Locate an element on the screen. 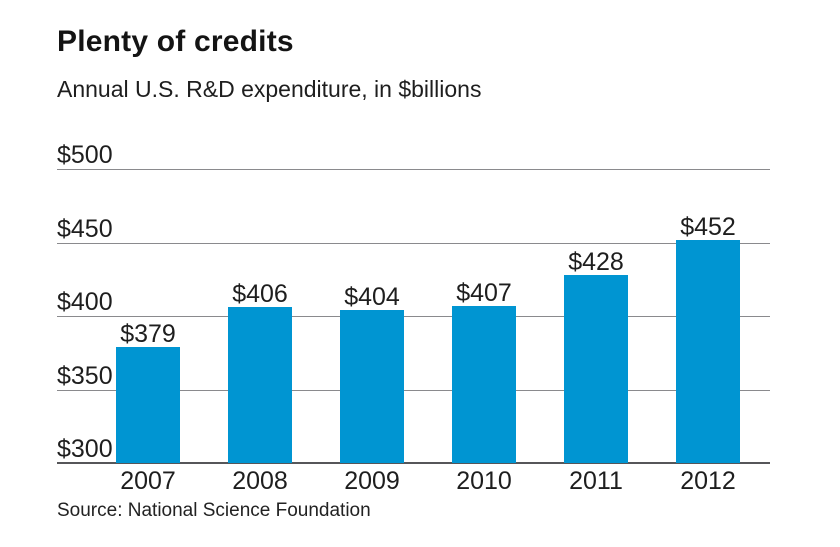  bar-value-label: $406 is located at coordinates (260, 294).